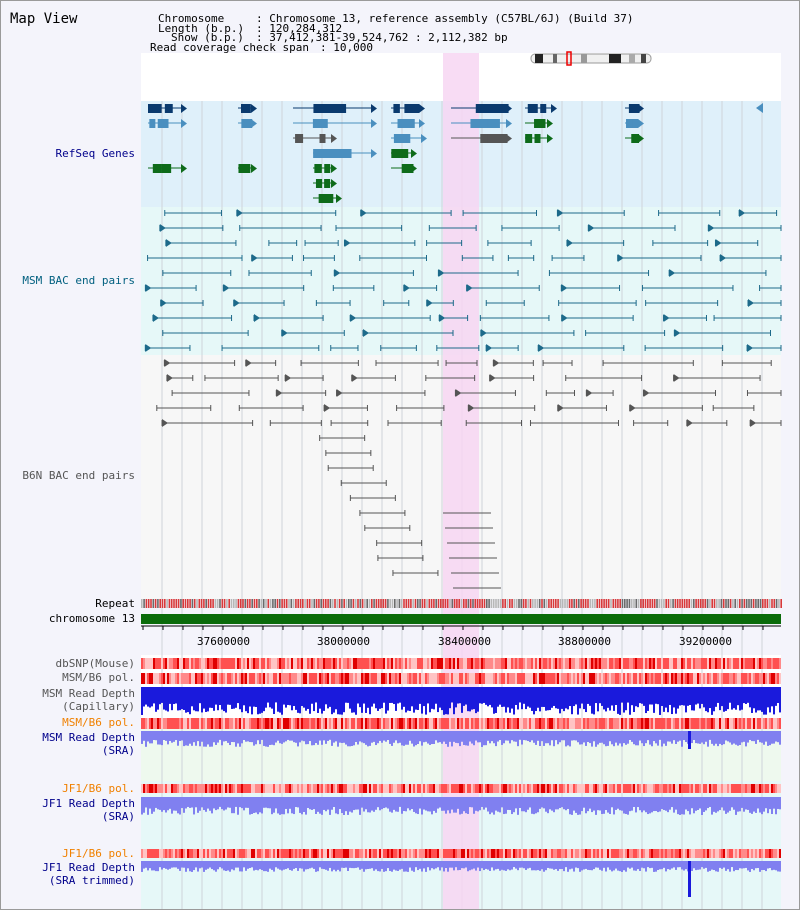  What do you see at coordinates (550, 138) in the screenshot?
I see `gene-strand-arrow` at bounding box center [550, 138].